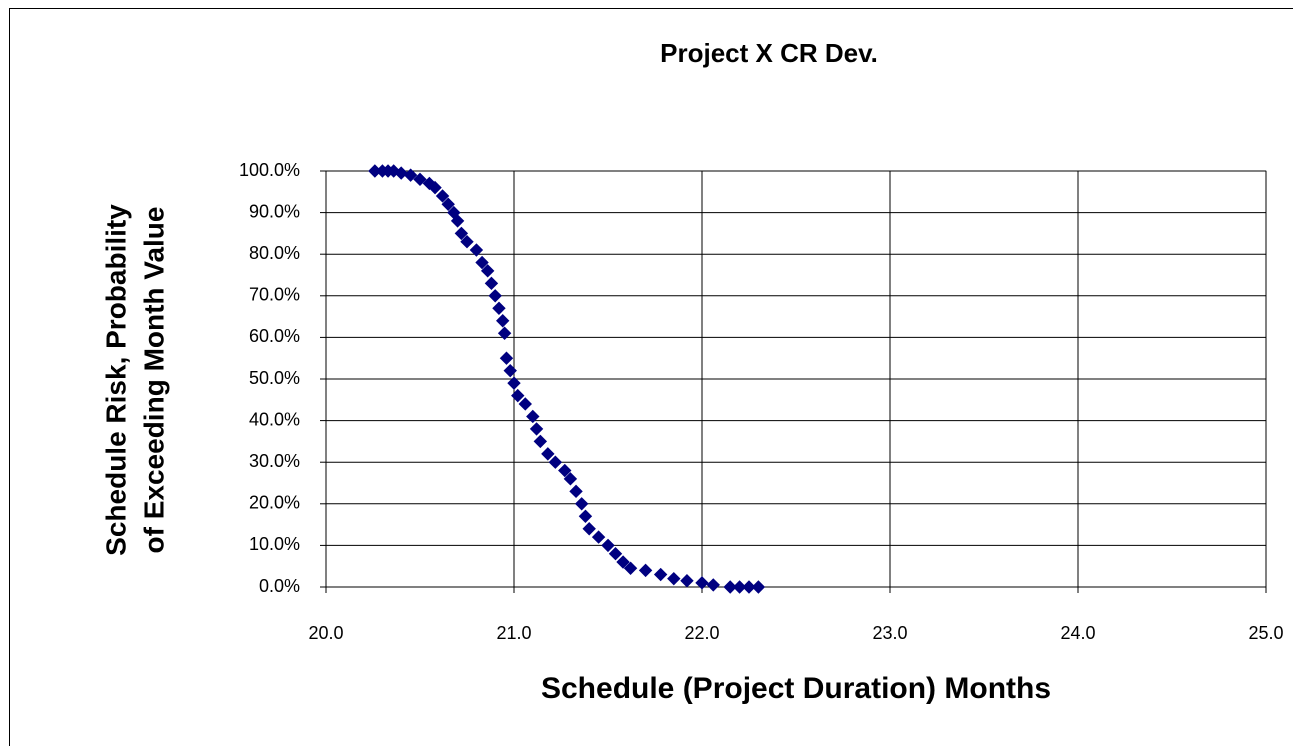  Describe the element at coordinates (274, 253) in the screenshot. I see `y-tick-label: 80.0%` at that location.